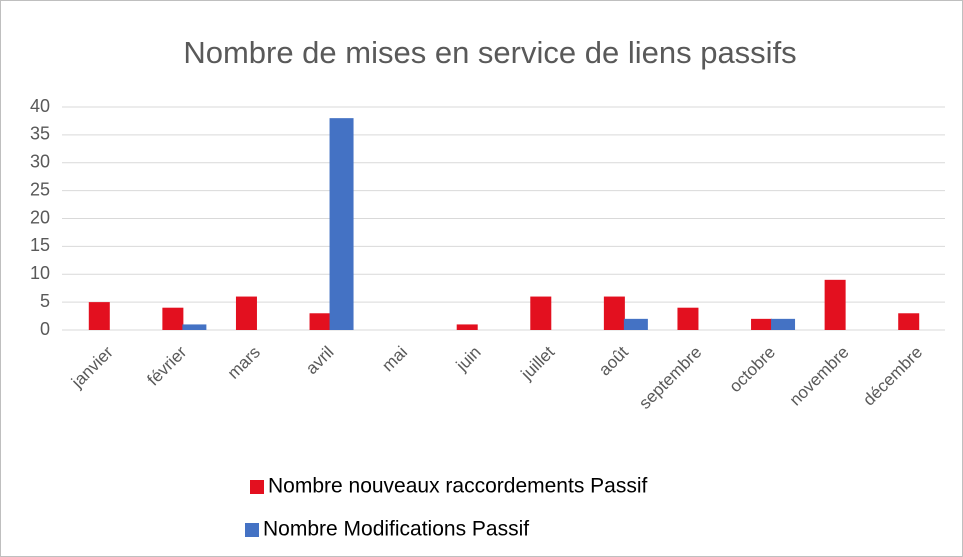 Image resolution: width=963 pixels, height=557 pixels. What do you see at coordinates (40, 189) in the screenshot?
I see `y-tick-label: 25` at bounding box center [40, 189].